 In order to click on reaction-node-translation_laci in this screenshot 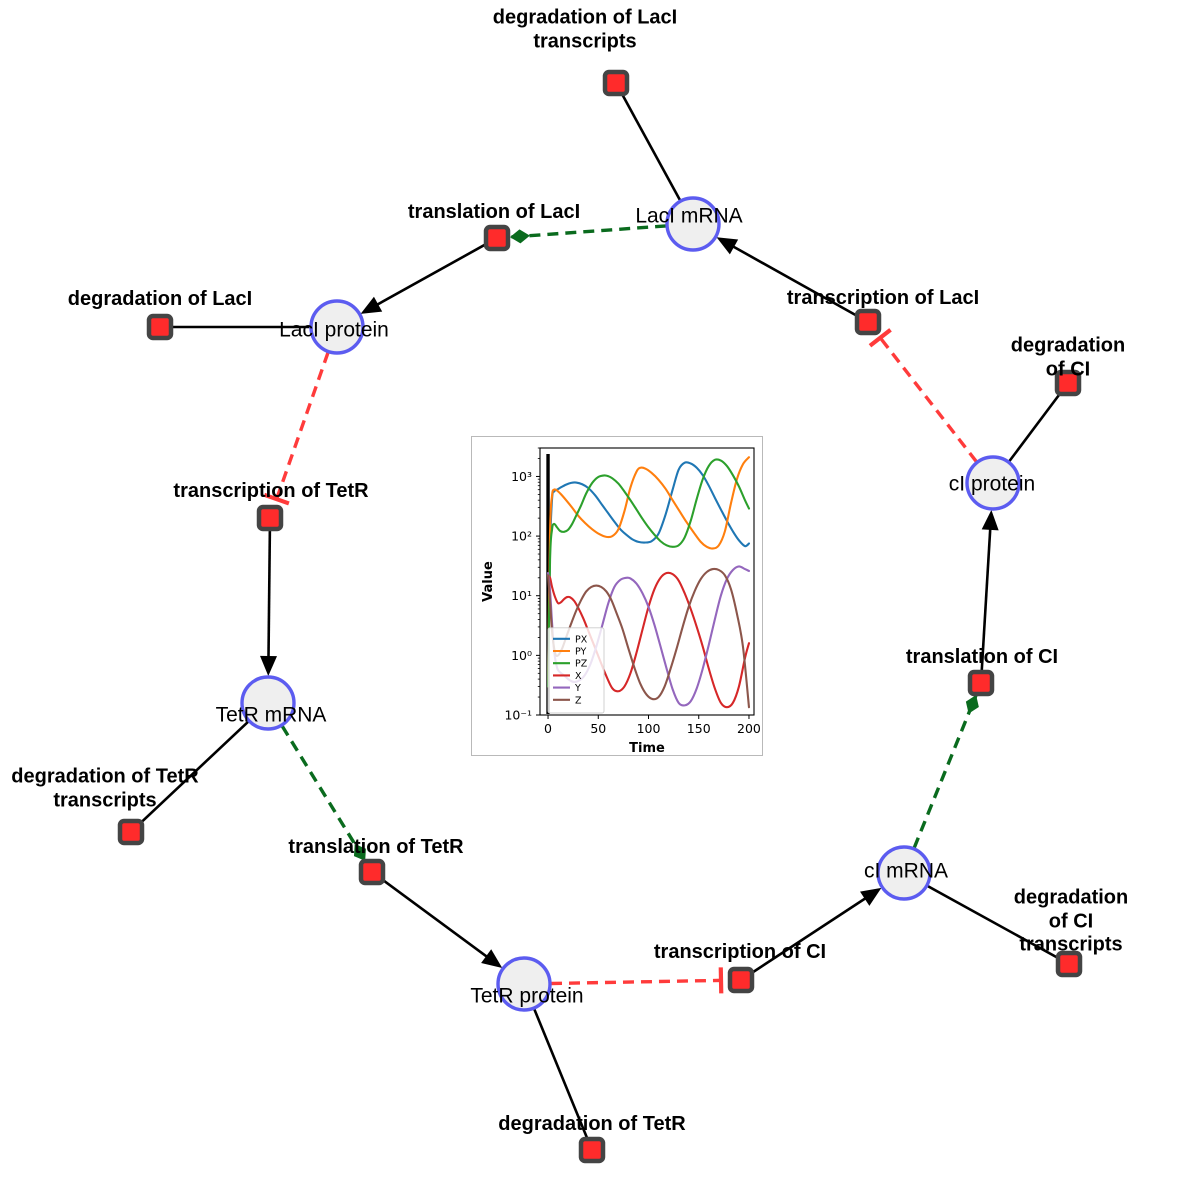, I will do `click(497, 238)`.